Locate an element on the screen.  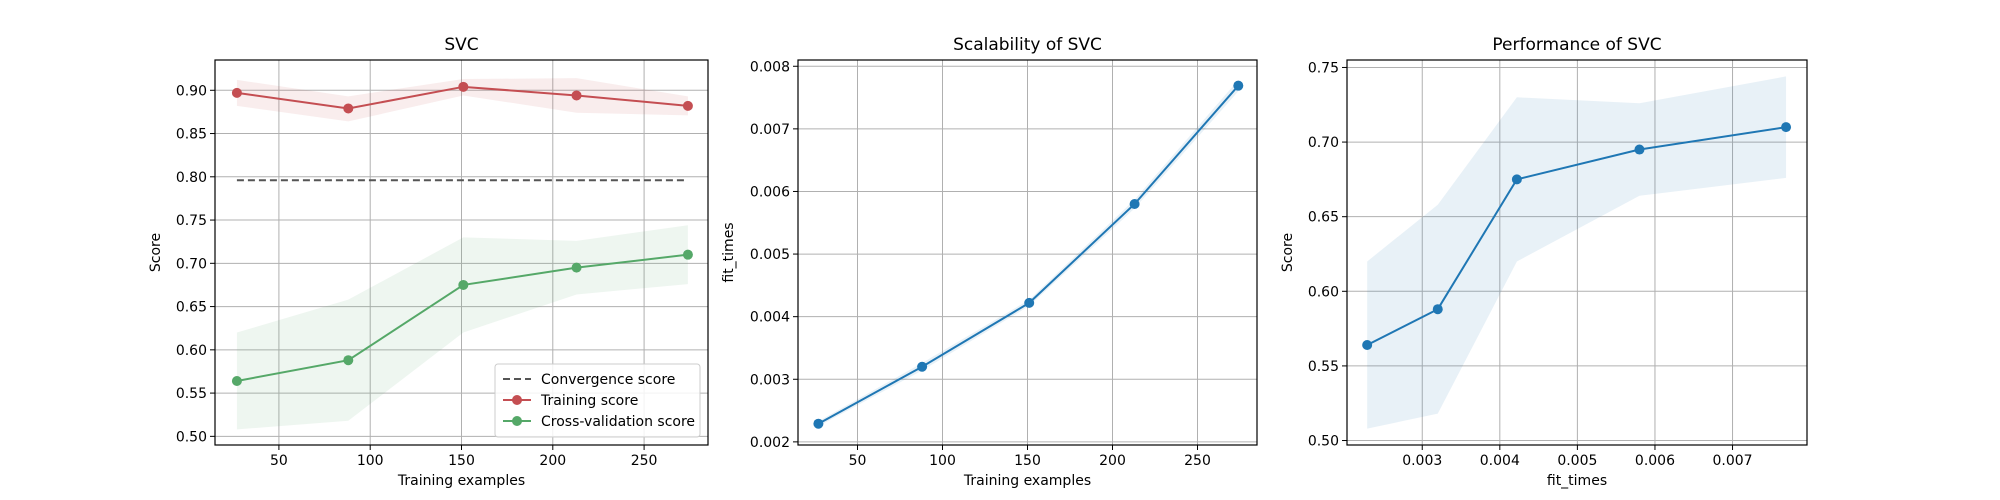
y-tick-label: 0.90 is located at coordinates (191, 91).